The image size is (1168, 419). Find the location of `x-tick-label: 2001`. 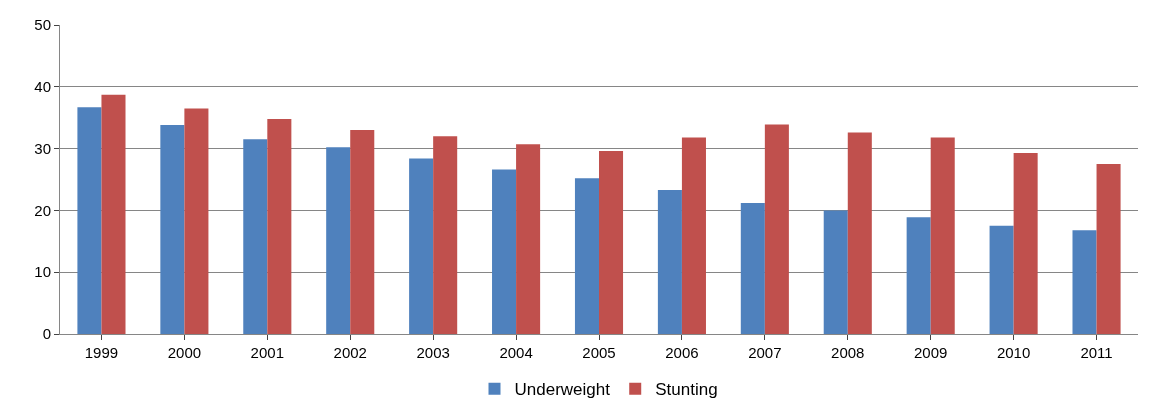

x-tick-label: 2001 is located at coordinates (267, 352).